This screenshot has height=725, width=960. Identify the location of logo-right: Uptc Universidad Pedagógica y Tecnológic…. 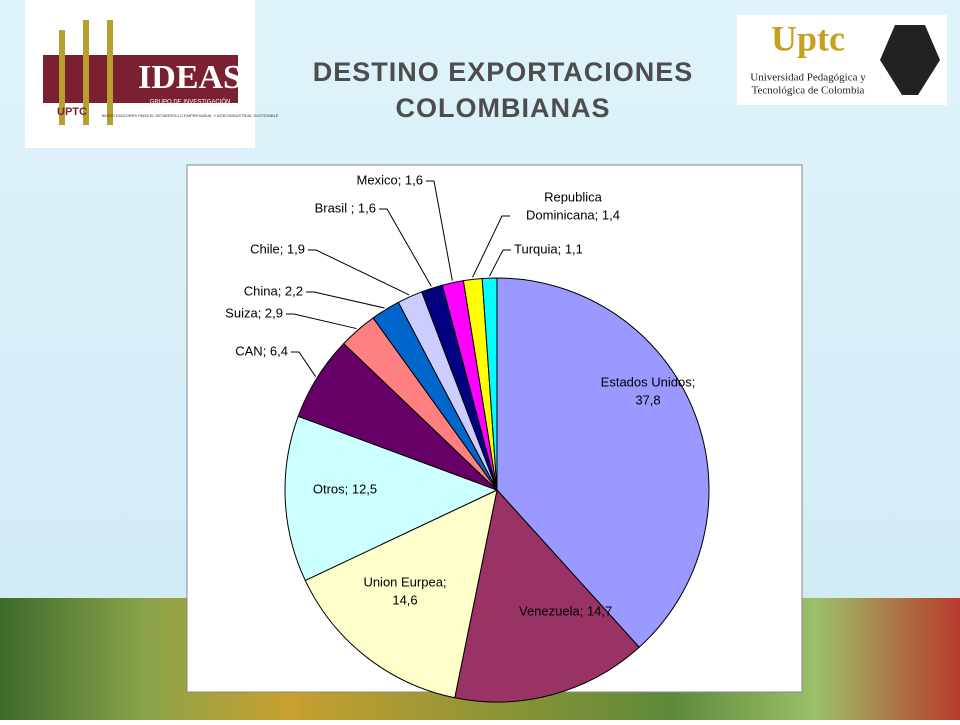
(842, 60).